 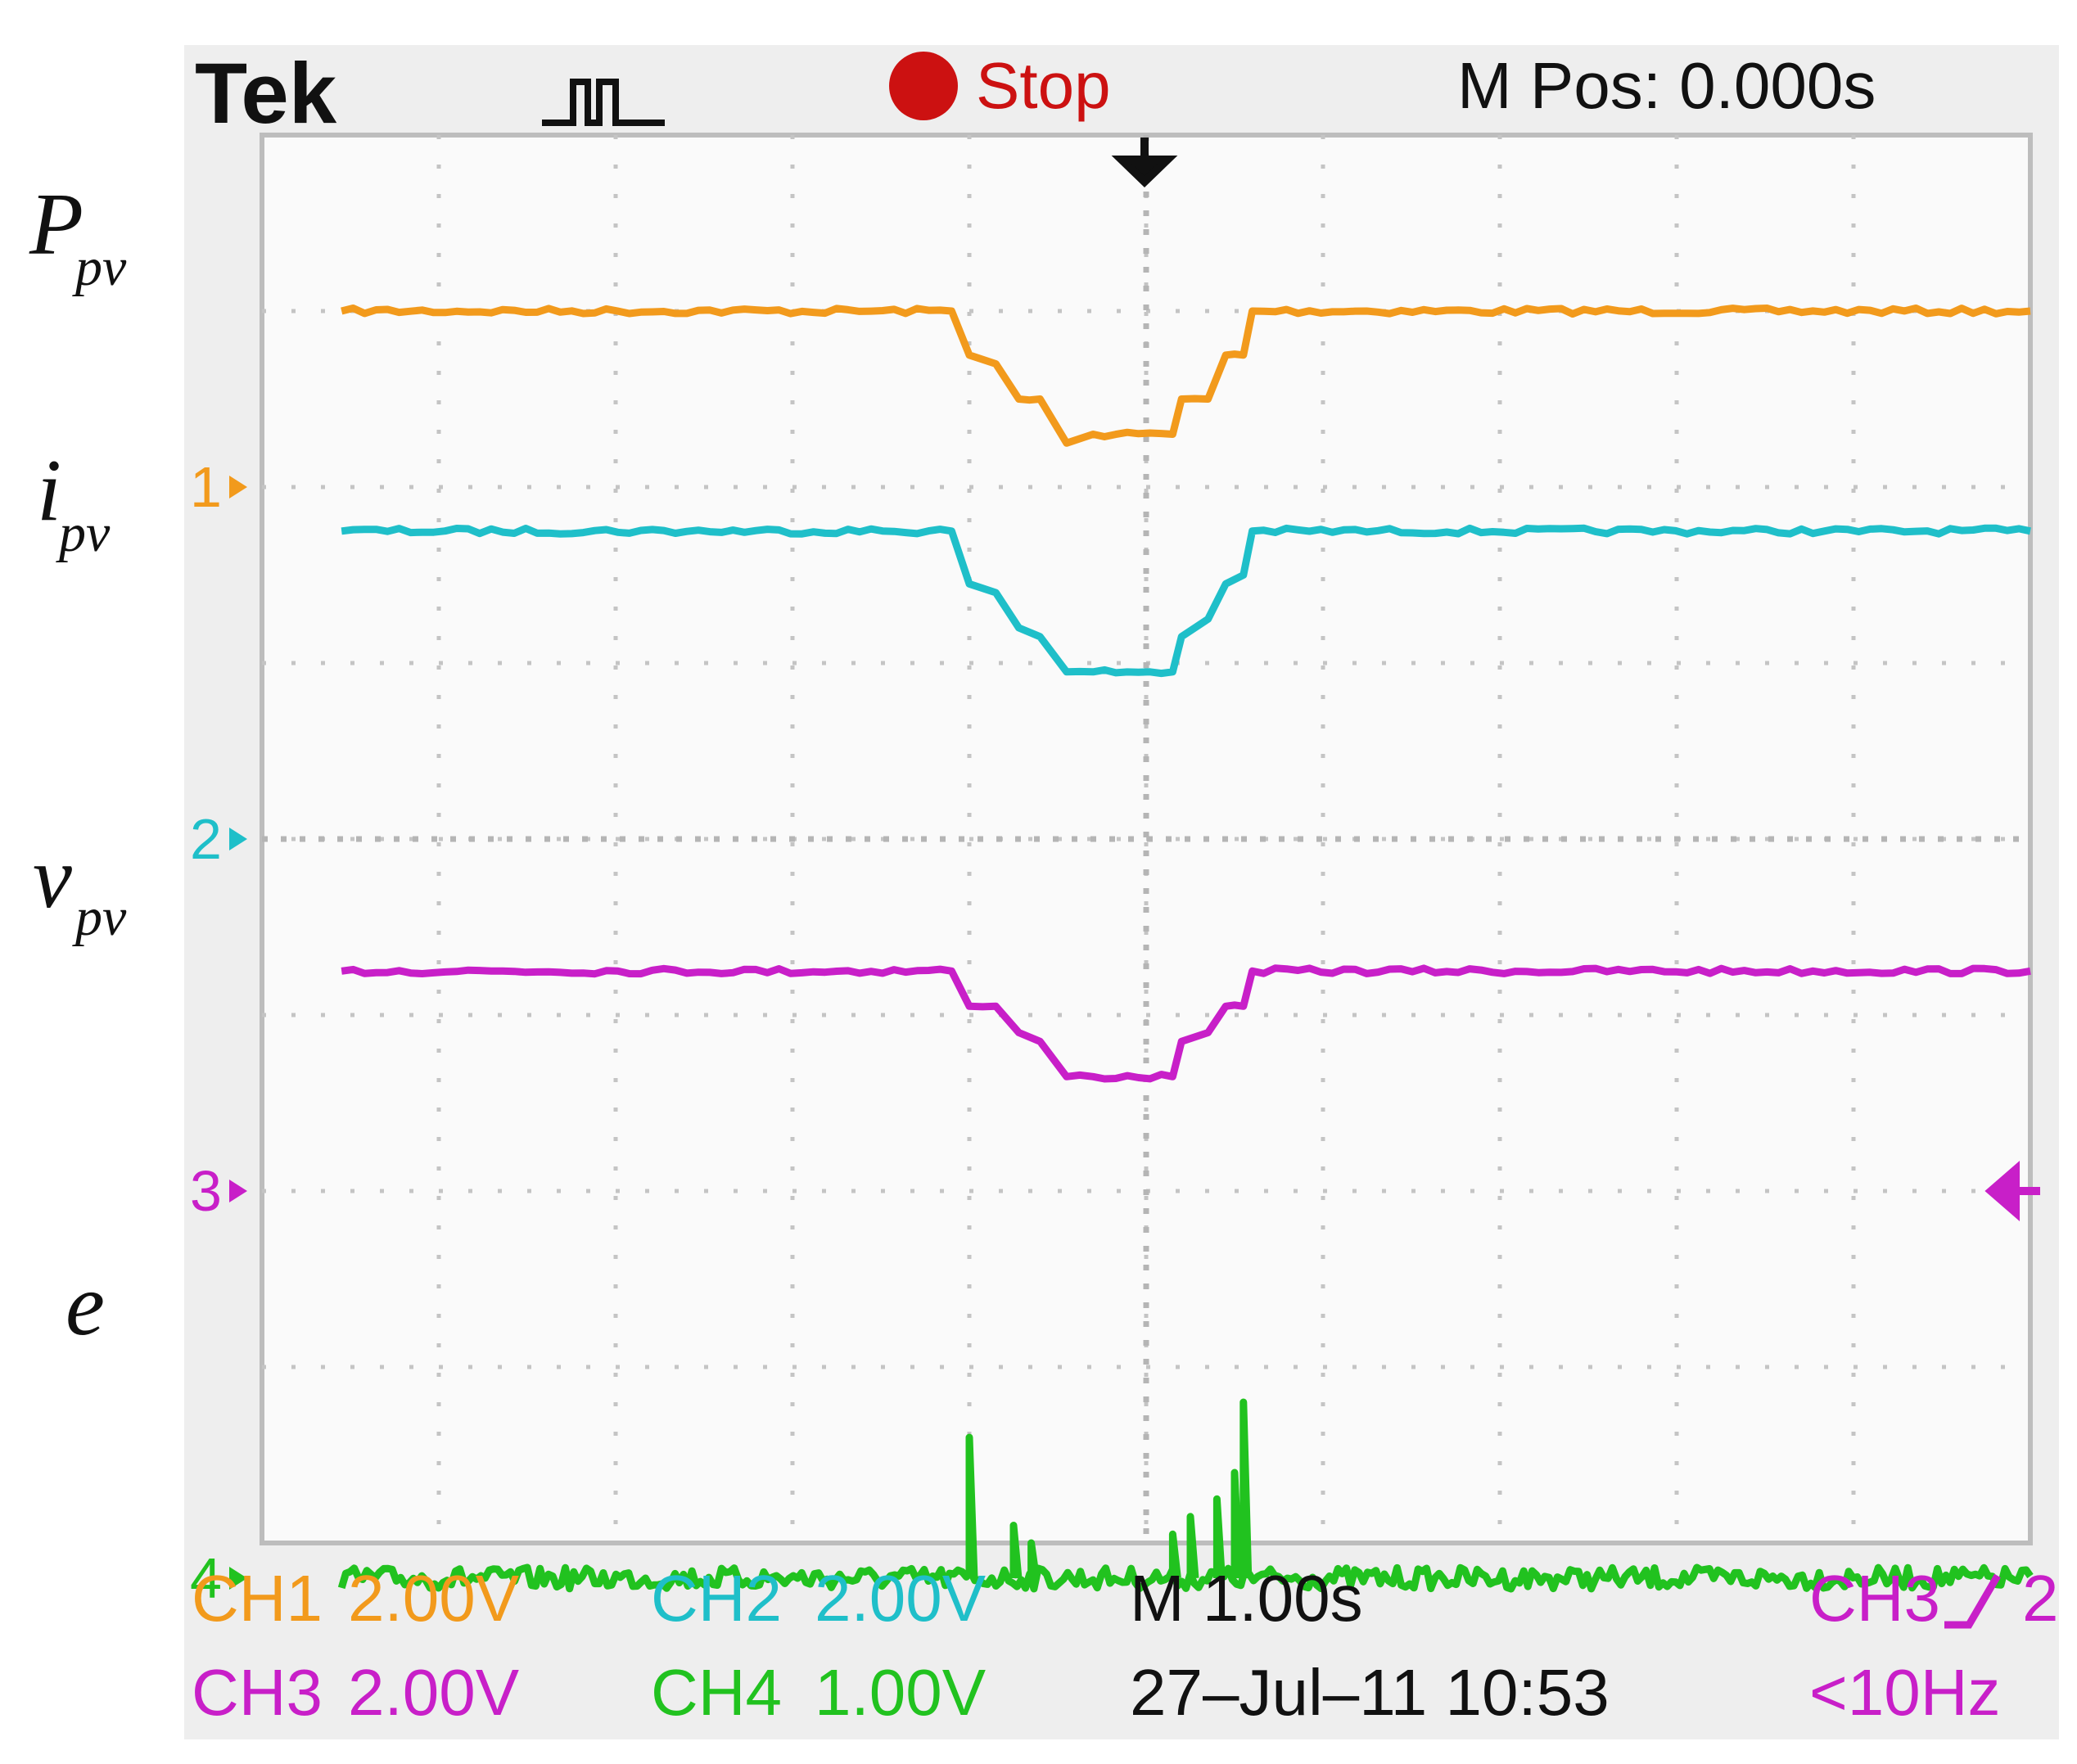 I want to click on trace-ch3, so click(x=1186, y=1024).